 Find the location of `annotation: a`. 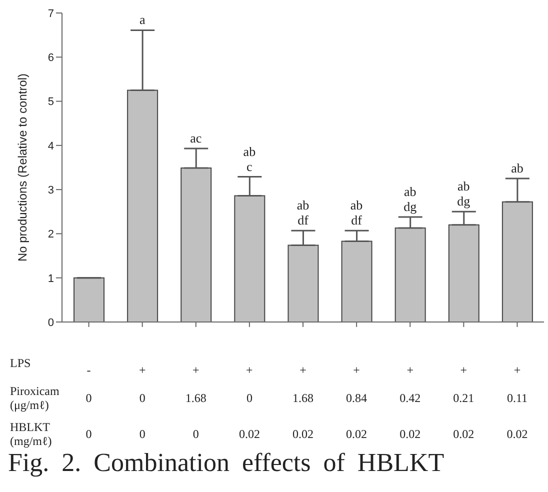

annotation: a is located at coordinates (142, 20).